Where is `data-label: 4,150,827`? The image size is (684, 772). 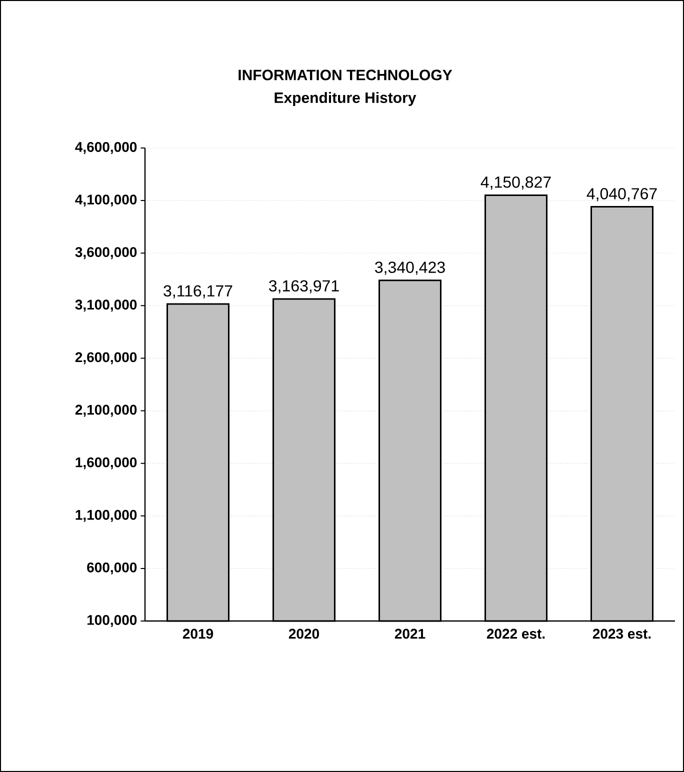
data-label: 4,150,827 is located at coordinates (515, 183).